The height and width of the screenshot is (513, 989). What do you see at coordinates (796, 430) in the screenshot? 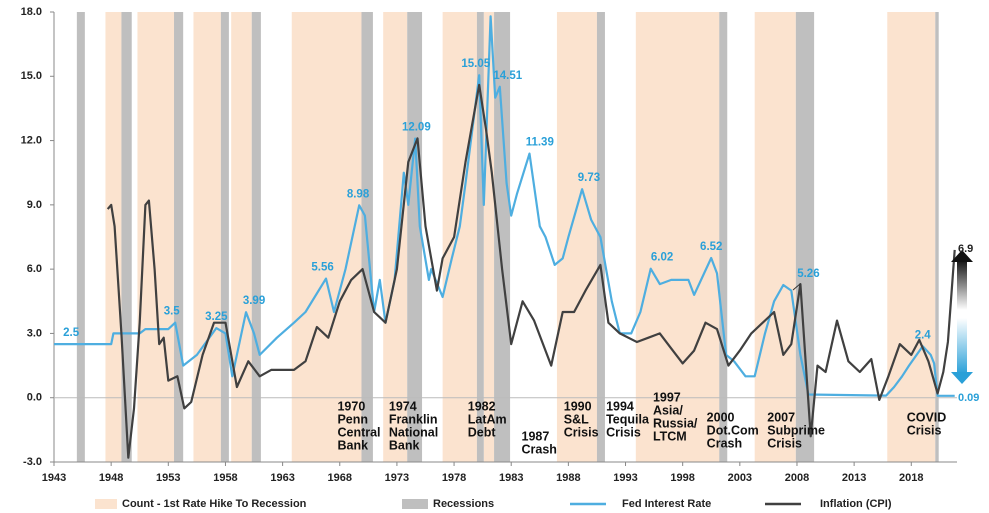
I see `event-label: Subprime` at bounding box center [796, 430].